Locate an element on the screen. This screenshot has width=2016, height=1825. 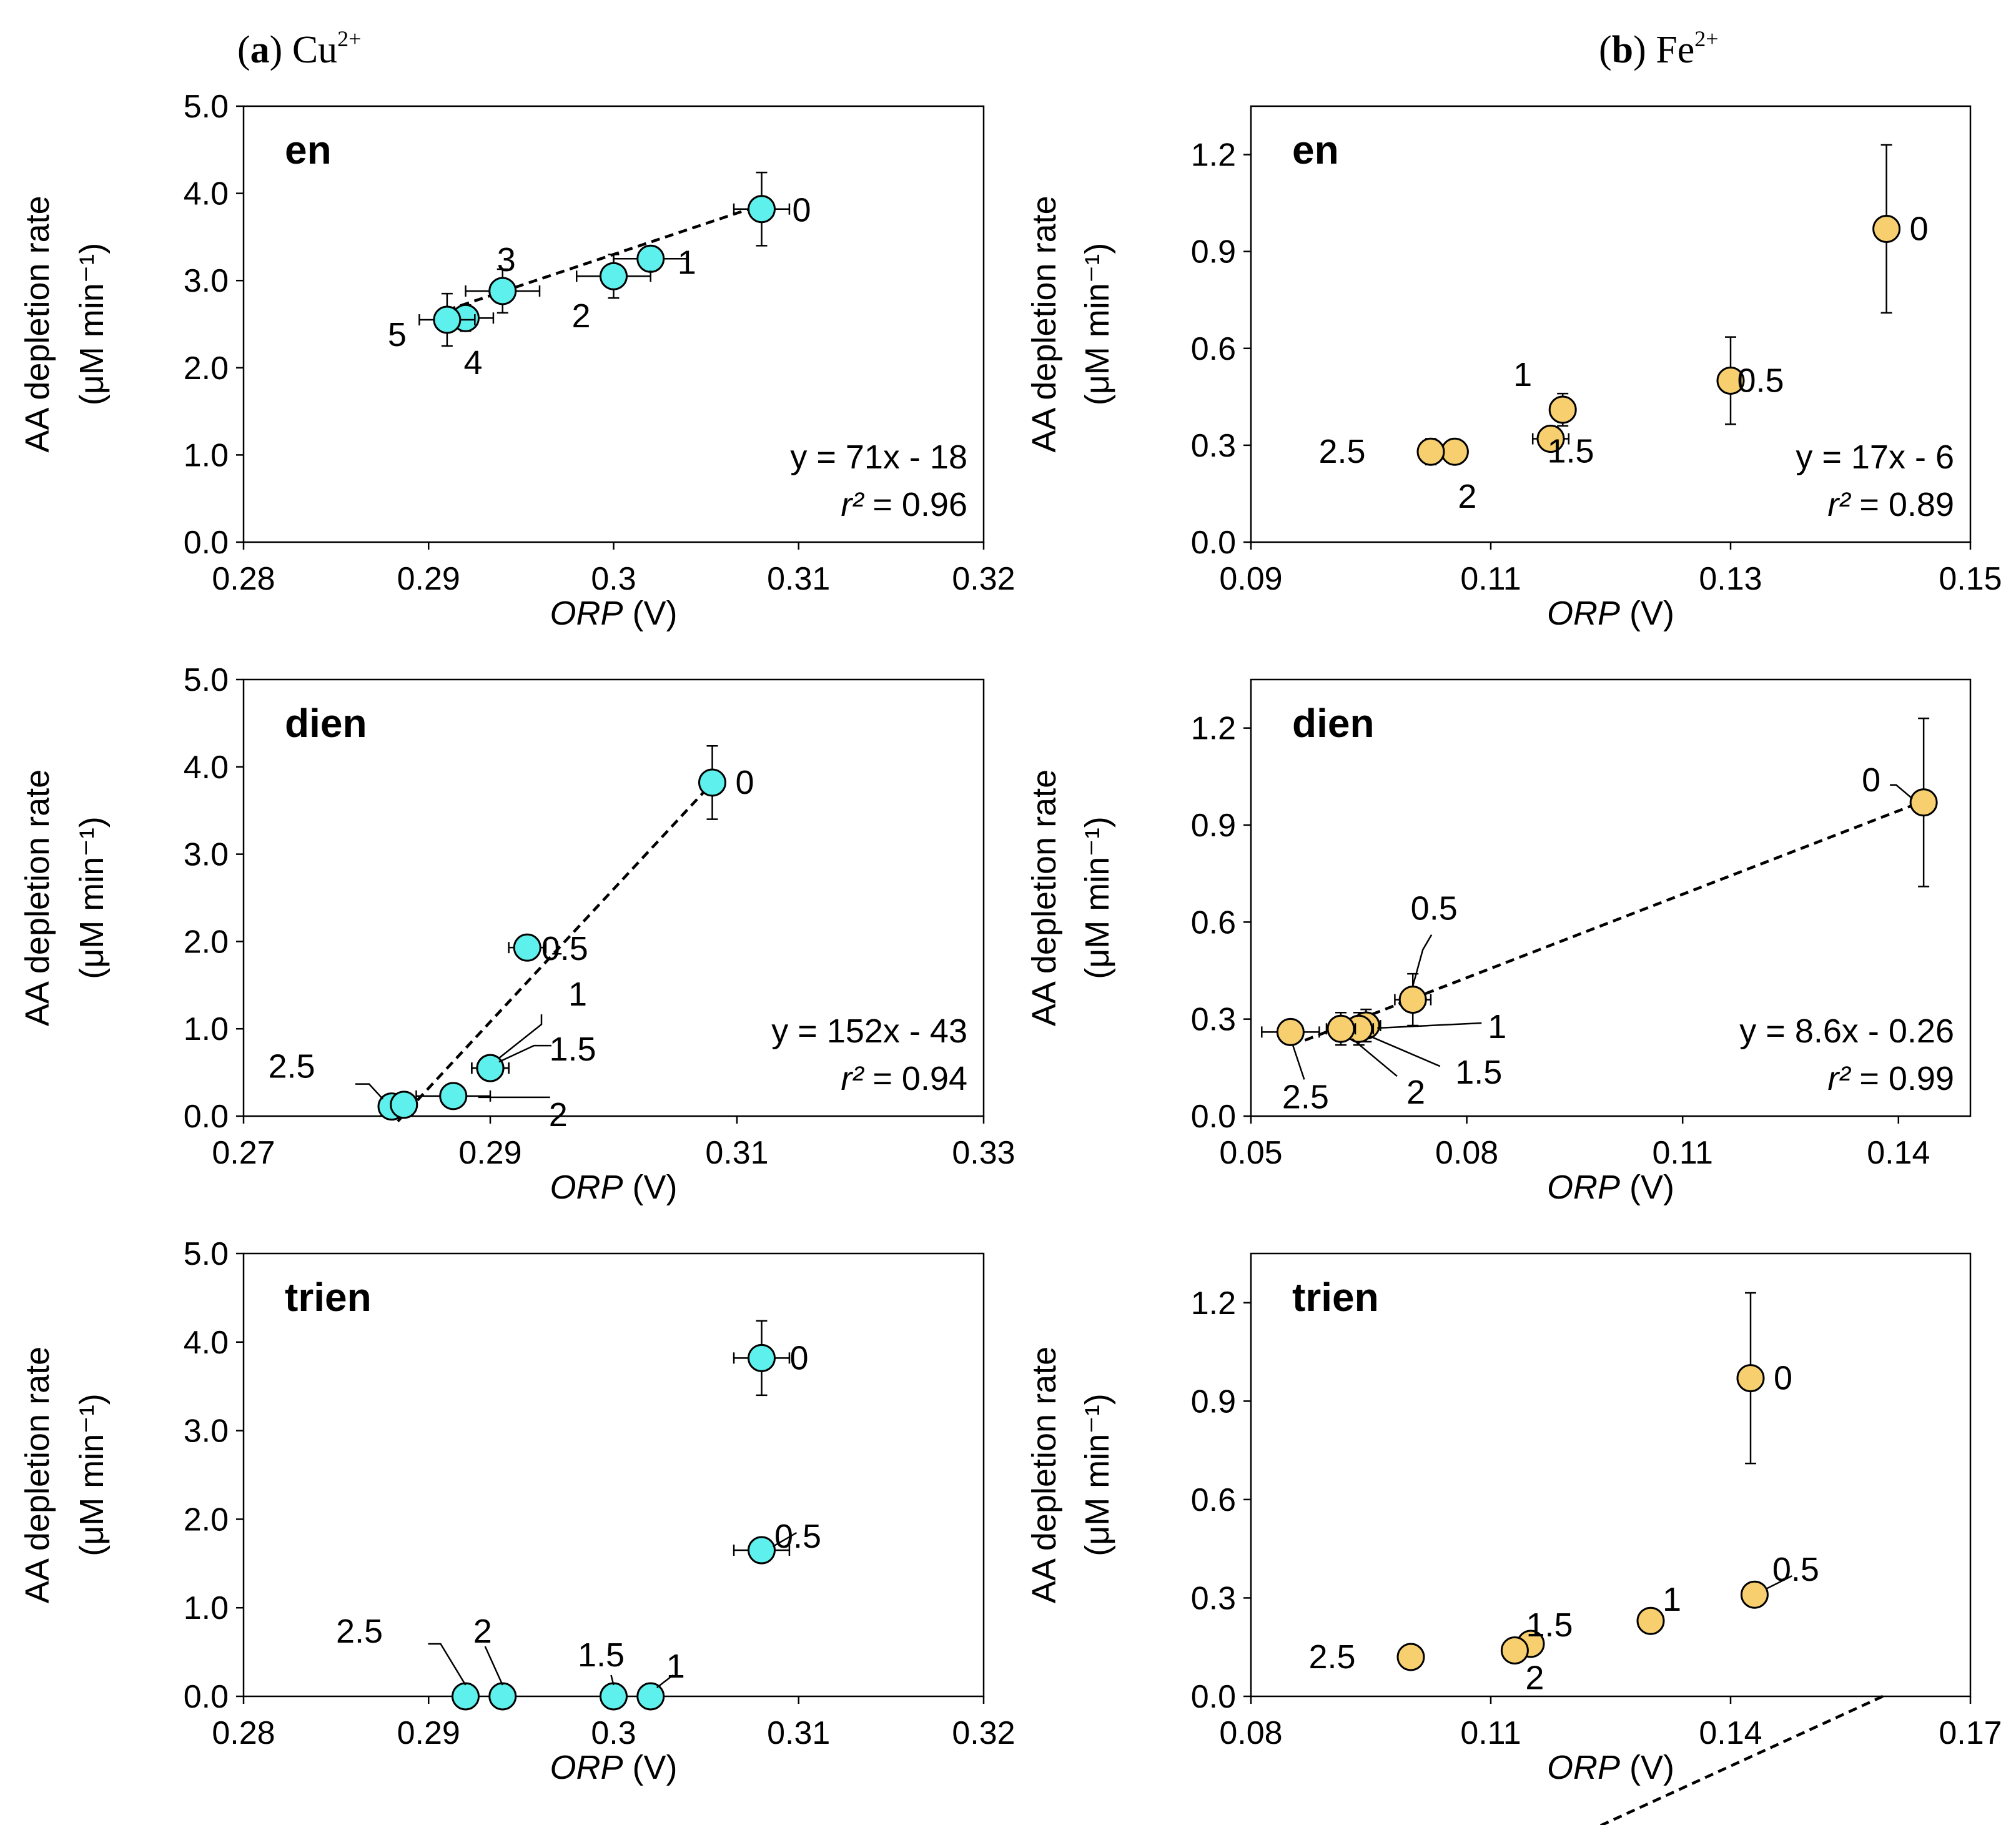
data-point: 2 is located at coordinates (1375, 1061).